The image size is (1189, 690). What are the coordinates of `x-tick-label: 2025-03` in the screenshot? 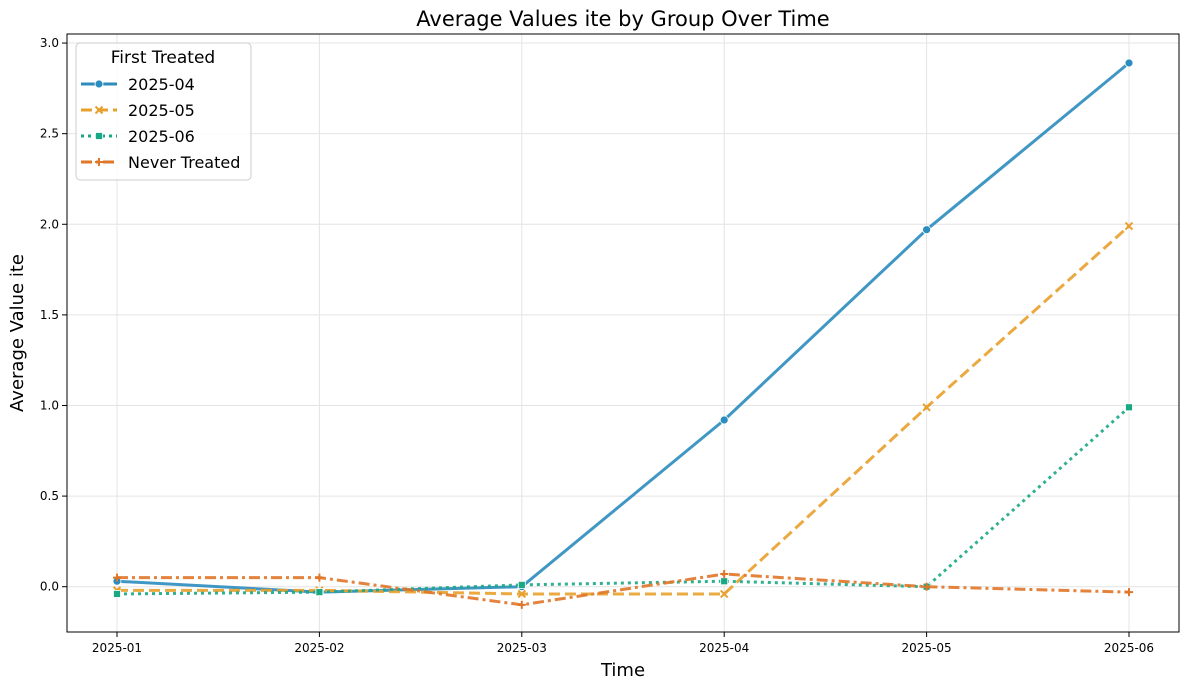 It's located at (522, 648).